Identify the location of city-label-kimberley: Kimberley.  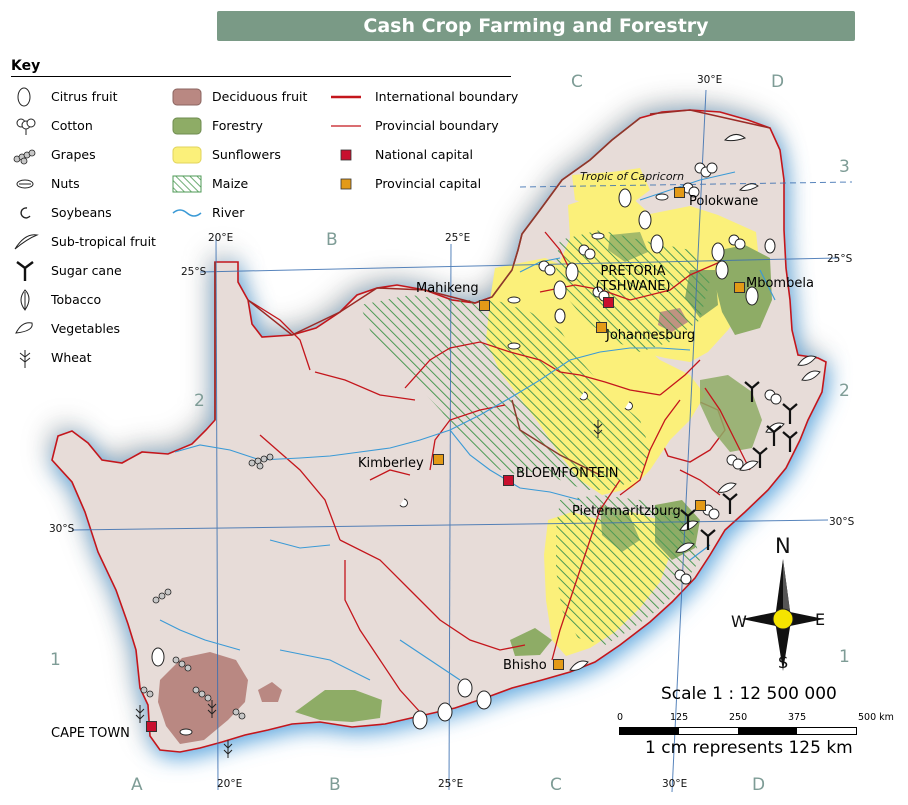
(391, 463).